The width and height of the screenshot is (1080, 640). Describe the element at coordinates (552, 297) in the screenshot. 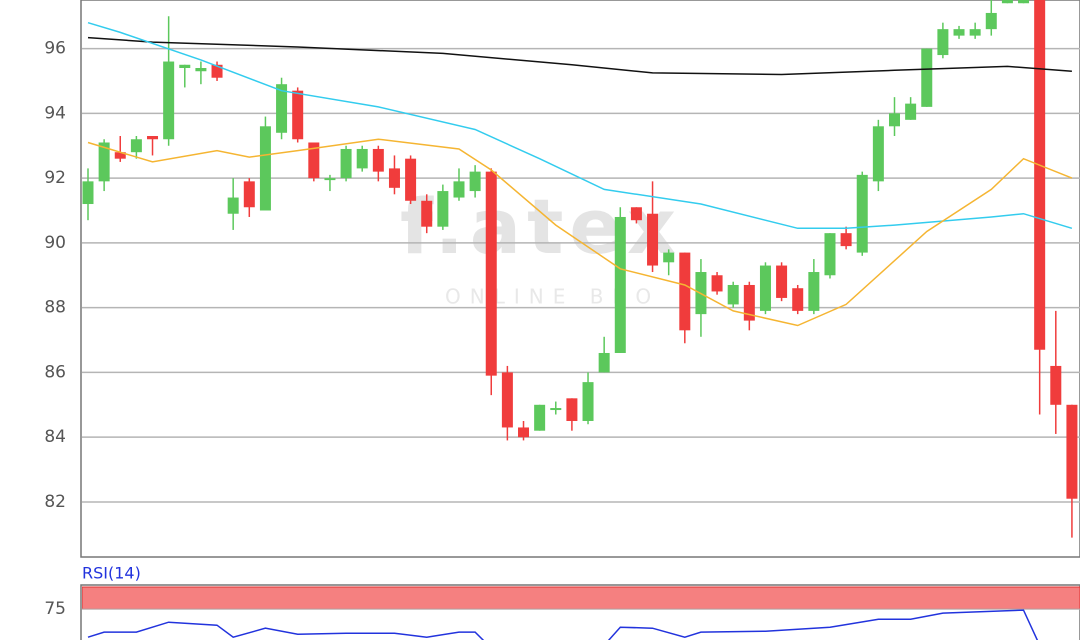

I see `watermark-sub: ONLINE BRO` at that location.